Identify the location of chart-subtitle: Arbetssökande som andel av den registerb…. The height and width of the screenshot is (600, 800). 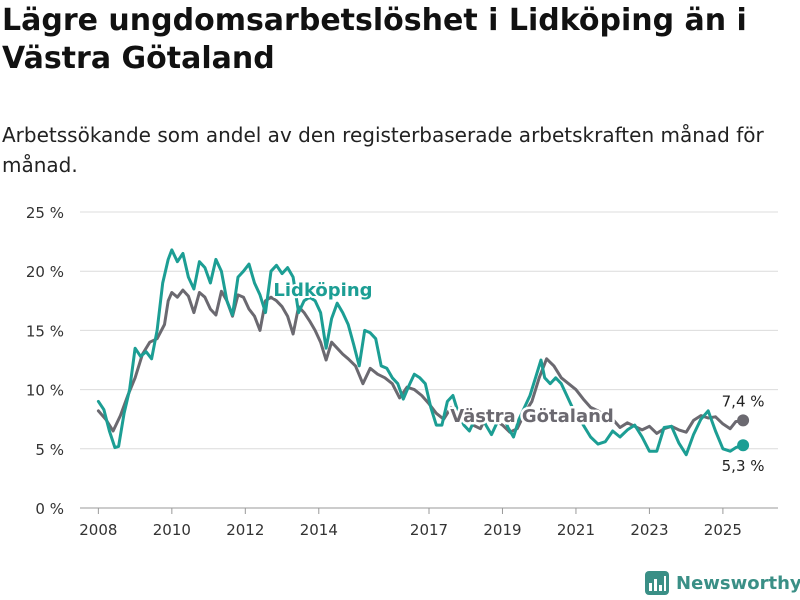
(383, 150).